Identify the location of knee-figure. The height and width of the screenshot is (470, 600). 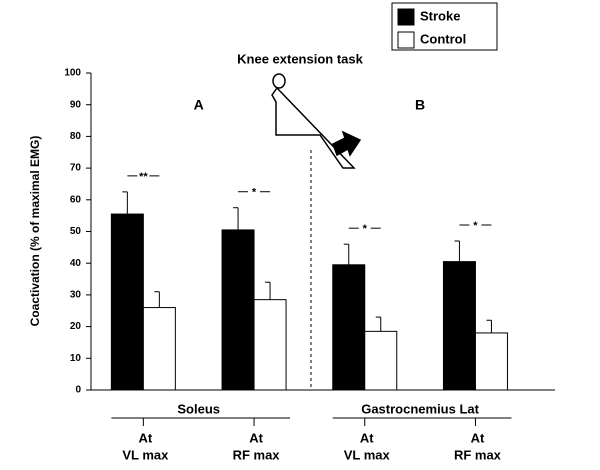
(316, 121).